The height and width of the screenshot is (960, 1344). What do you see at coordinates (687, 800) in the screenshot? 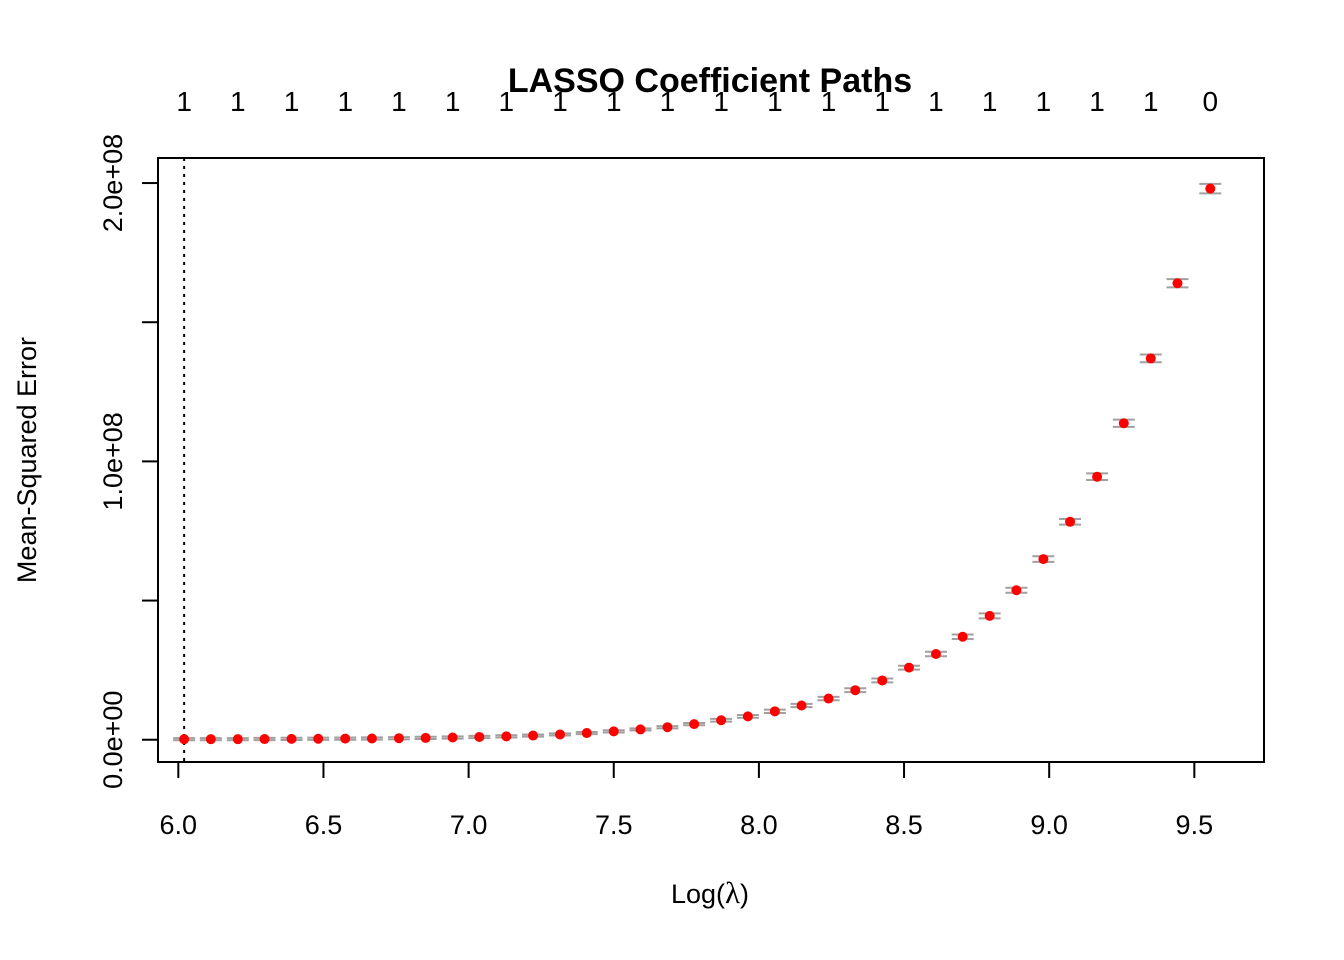
I see `x-axis: 6.0 6.5 7.0 7.5 8.0 8.5 9.0 9.5` at bounding box center [687, 800].